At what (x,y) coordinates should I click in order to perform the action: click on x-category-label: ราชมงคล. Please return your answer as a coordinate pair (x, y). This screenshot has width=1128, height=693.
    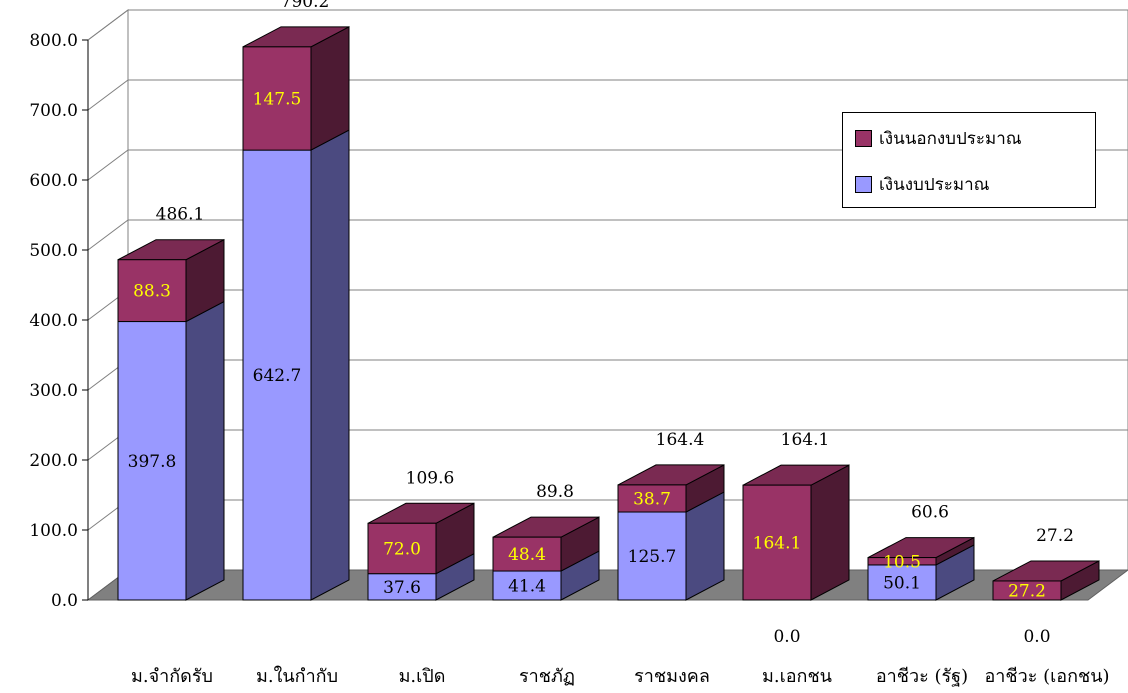
    Looking at the image, I should click on (672, 676).